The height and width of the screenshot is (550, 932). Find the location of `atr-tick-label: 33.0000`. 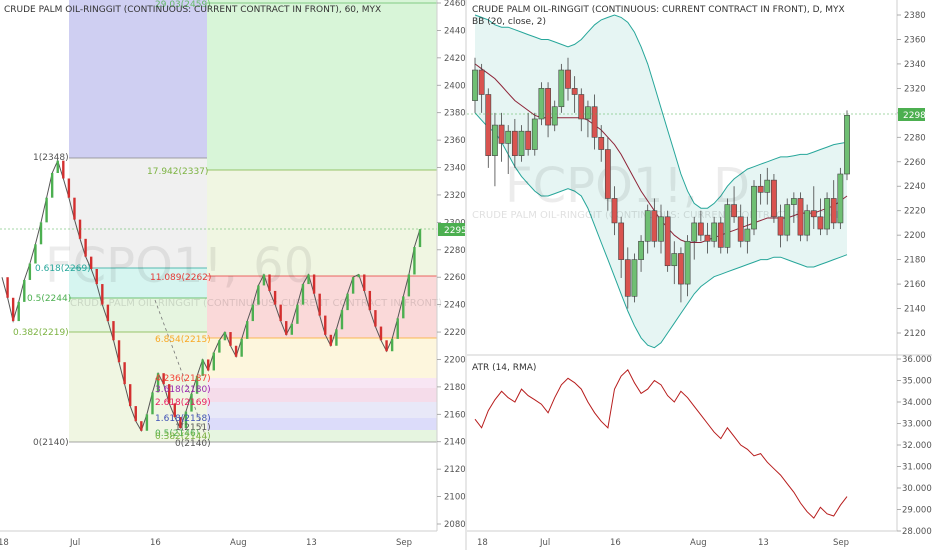

atr-tick-label: 33.0000 is located at coordinates (917, 425).